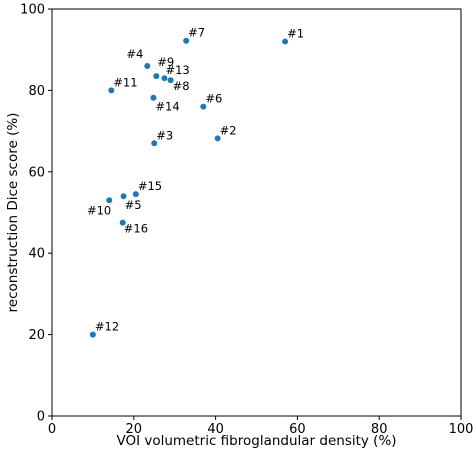  I want to click on y-tick-label: 80, so click(36, 91).